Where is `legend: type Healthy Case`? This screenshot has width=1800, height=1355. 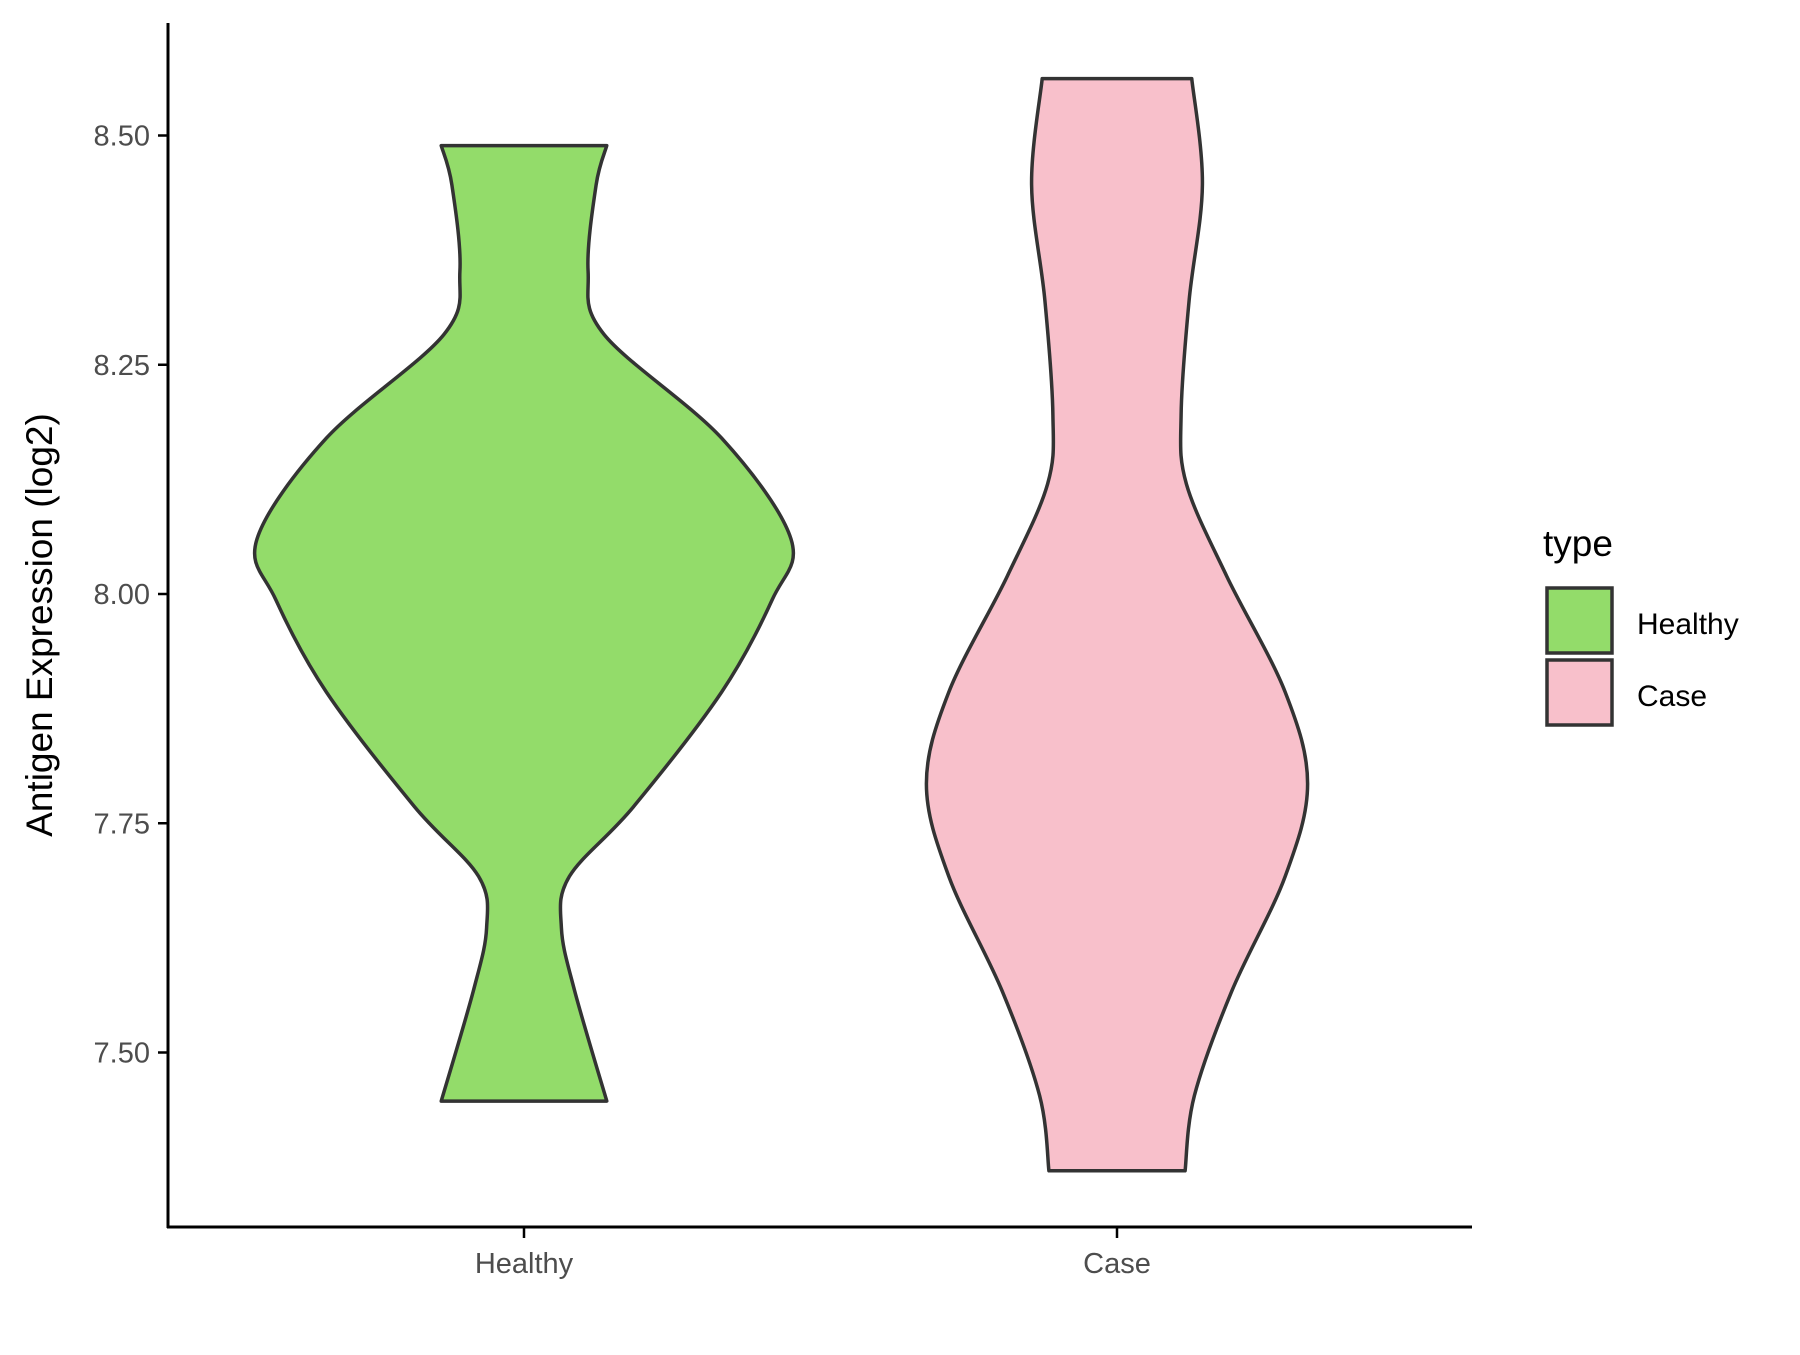 legend: type Healthy Case is located at coordinates (1641, 625).